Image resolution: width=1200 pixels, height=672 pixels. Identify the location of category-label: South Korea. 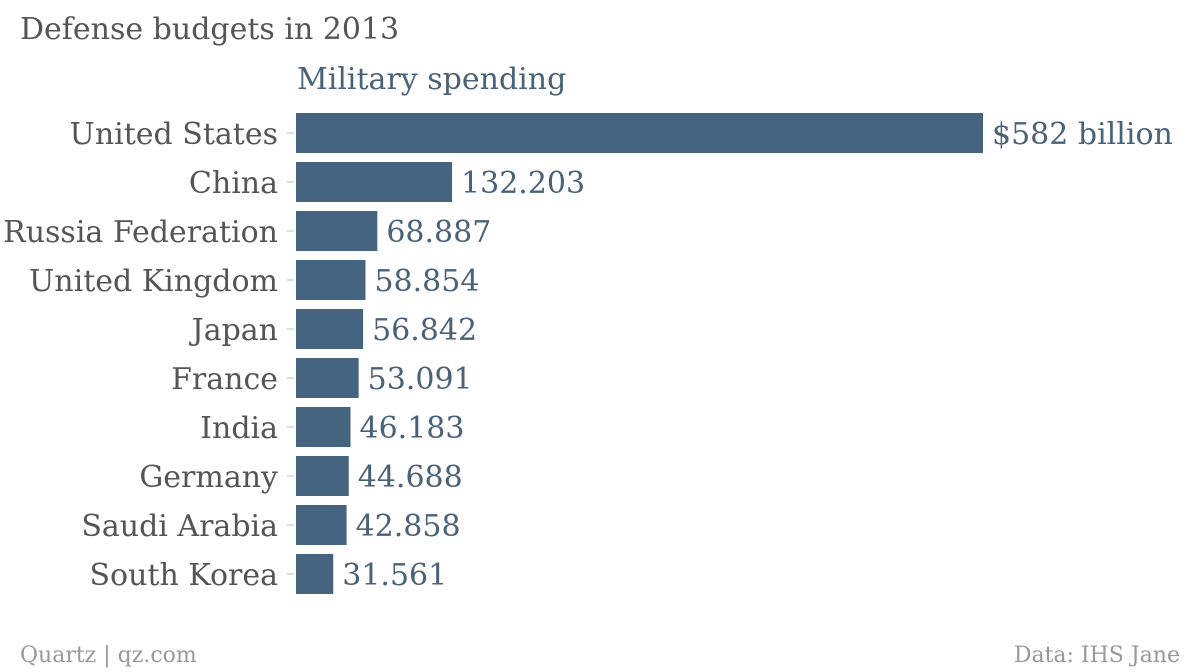
(184, 575).